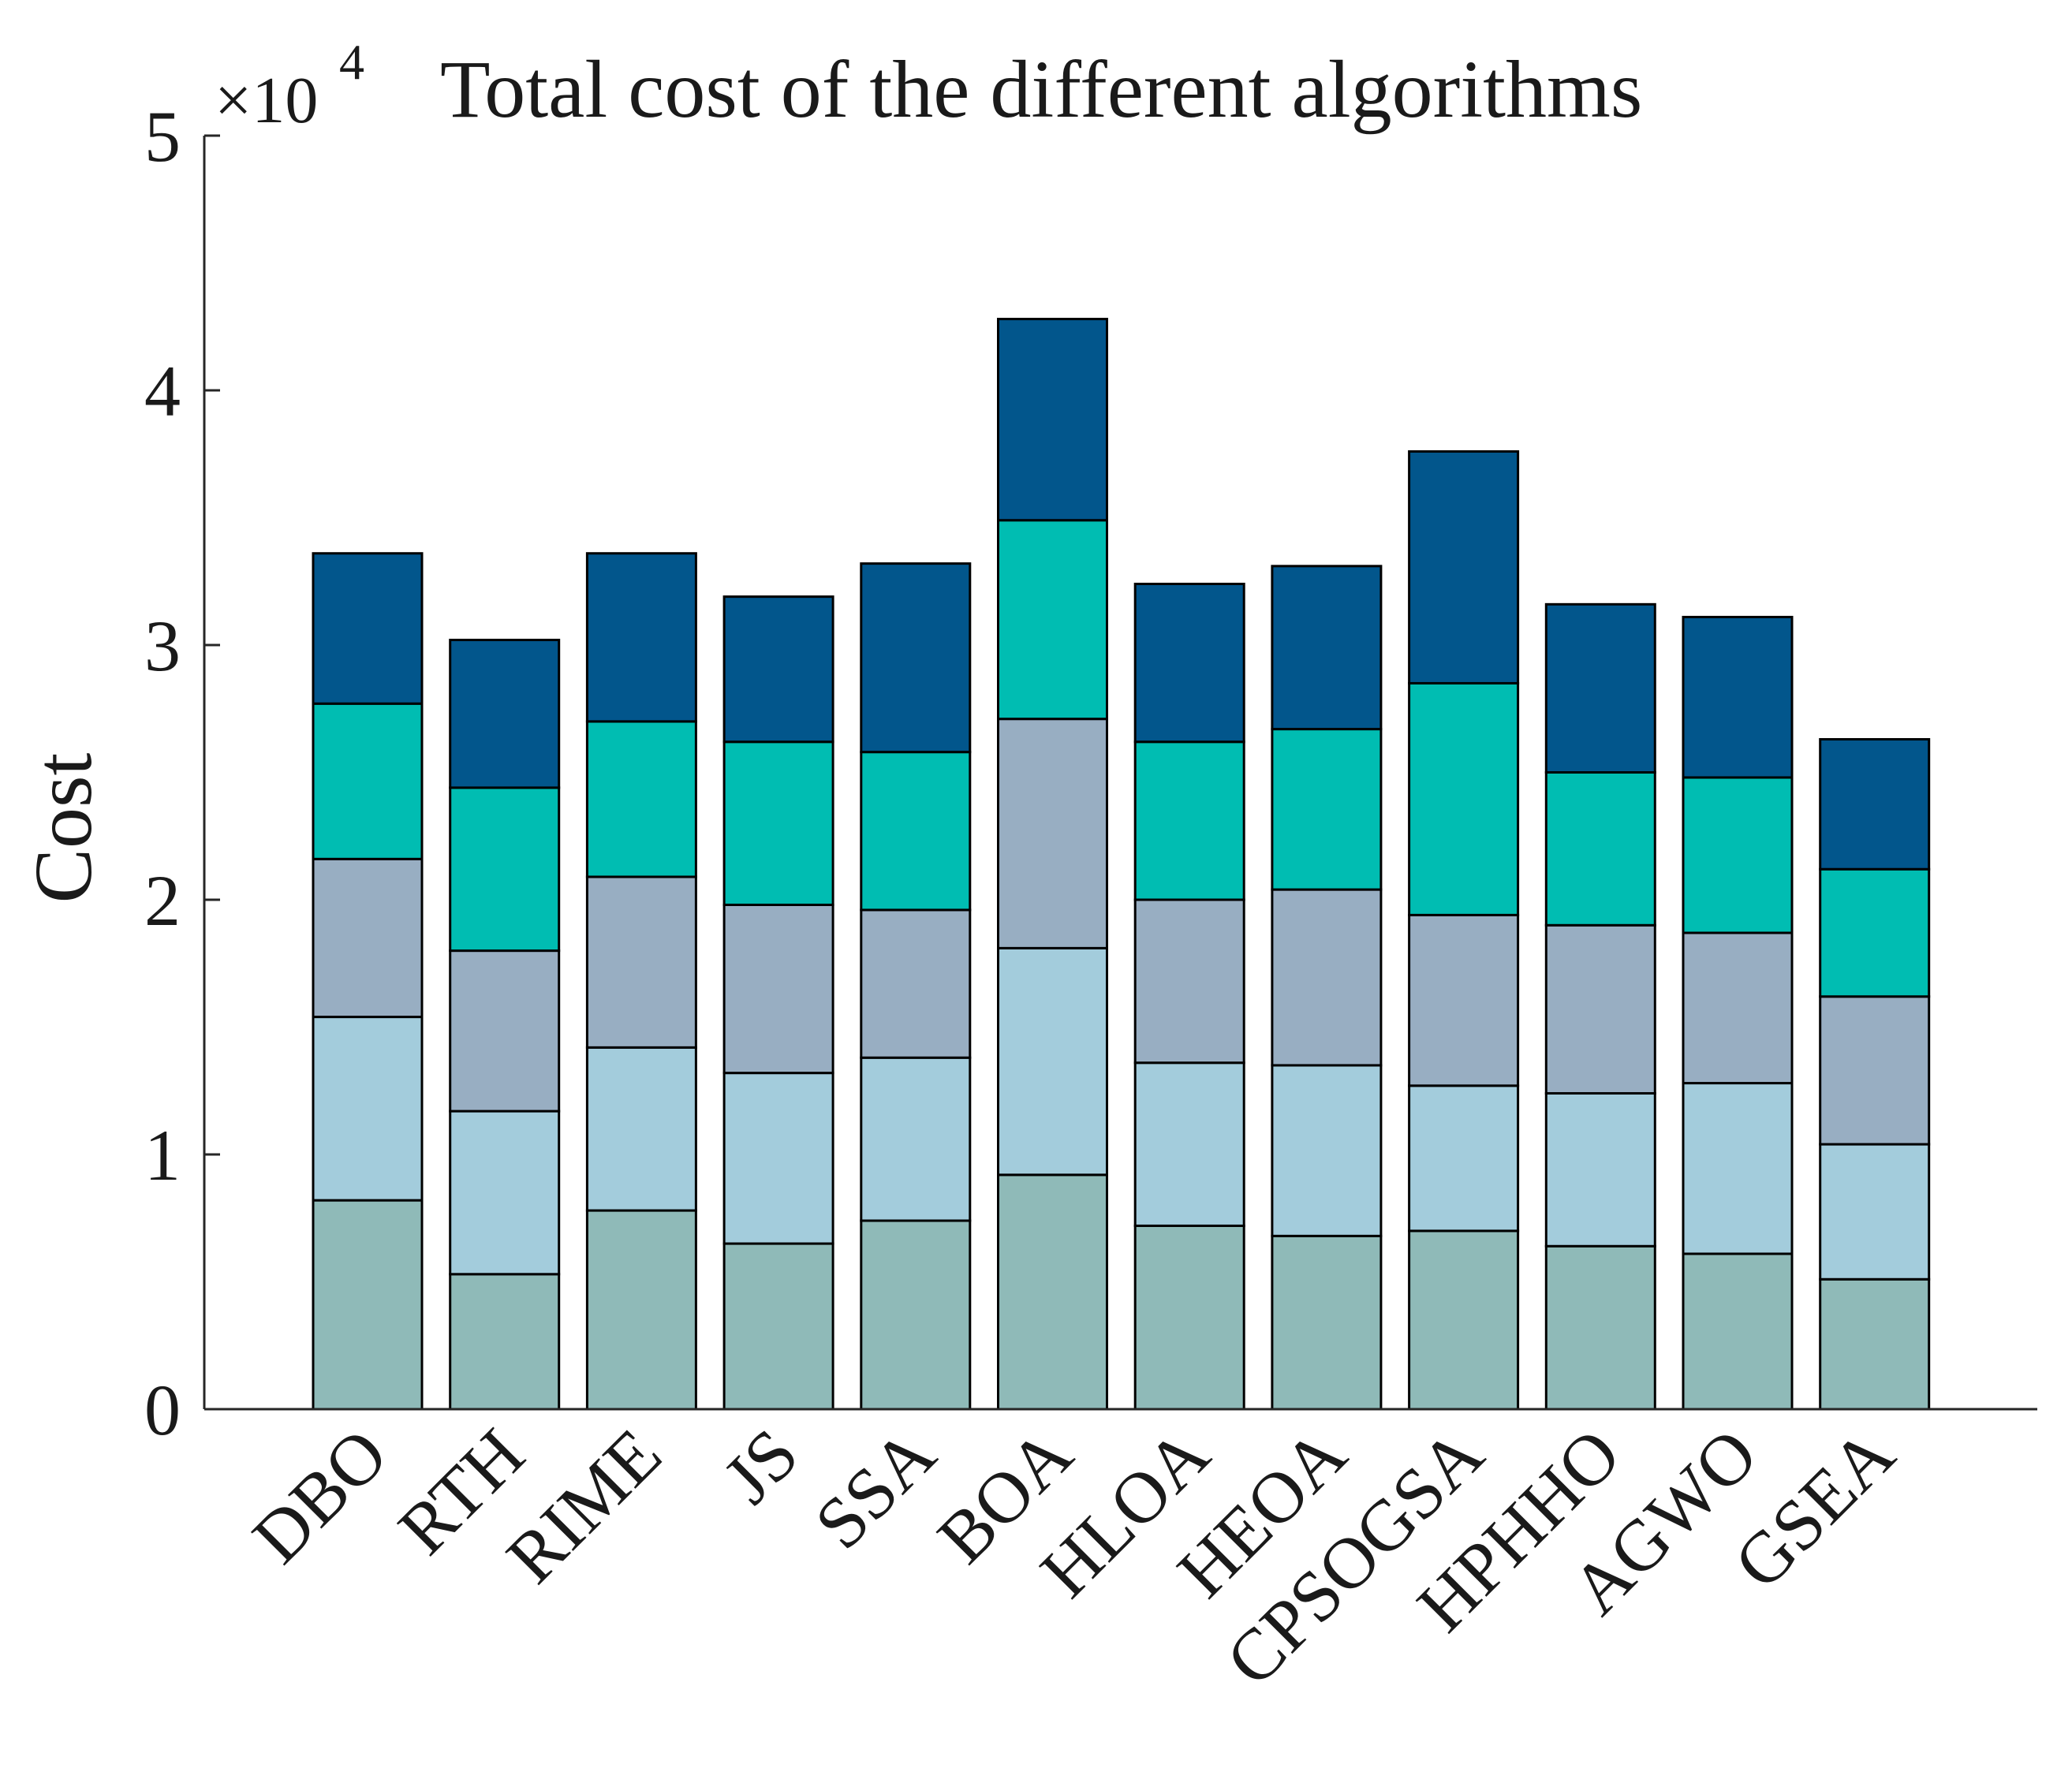 The height and width of the screenshot is (1779, 2072). What do you see at coordinates (162, 1410) in the screenshot?
I see `y-tick-label: 0` at bounding box center [162, 1410].